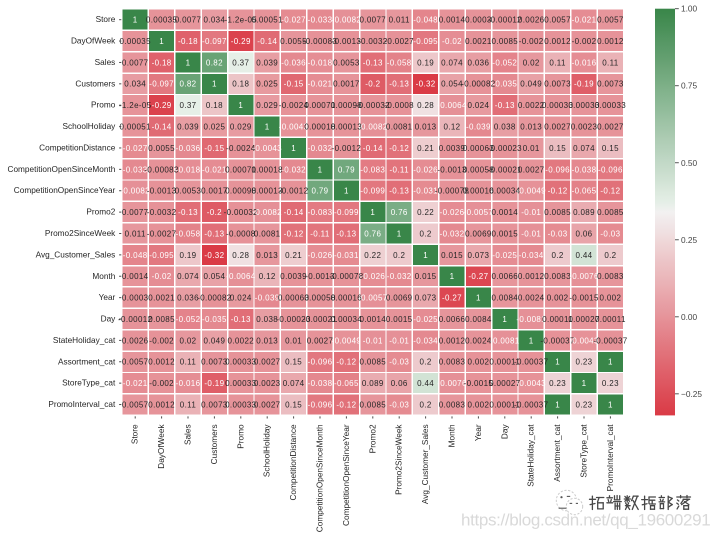 The width and height of the screenshot is (713, 535). I want to click on svg-text: -0.036, so click(293, 62).